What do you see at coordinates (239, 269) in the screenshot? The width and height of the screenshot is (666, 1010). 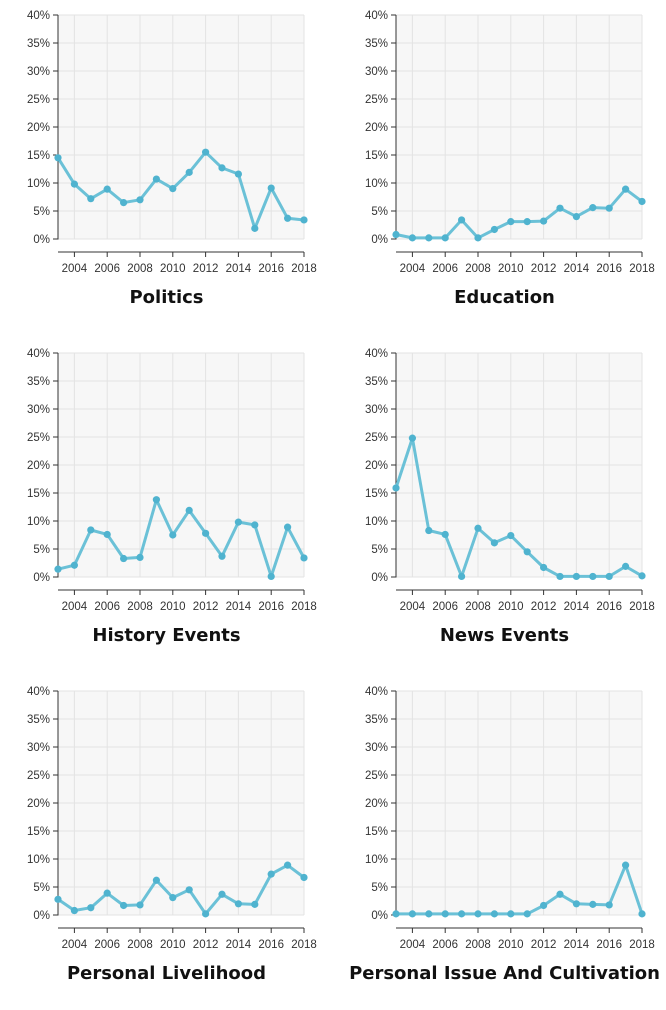 I see `x-tick-label: 2014` at bounding box center [239, 269].